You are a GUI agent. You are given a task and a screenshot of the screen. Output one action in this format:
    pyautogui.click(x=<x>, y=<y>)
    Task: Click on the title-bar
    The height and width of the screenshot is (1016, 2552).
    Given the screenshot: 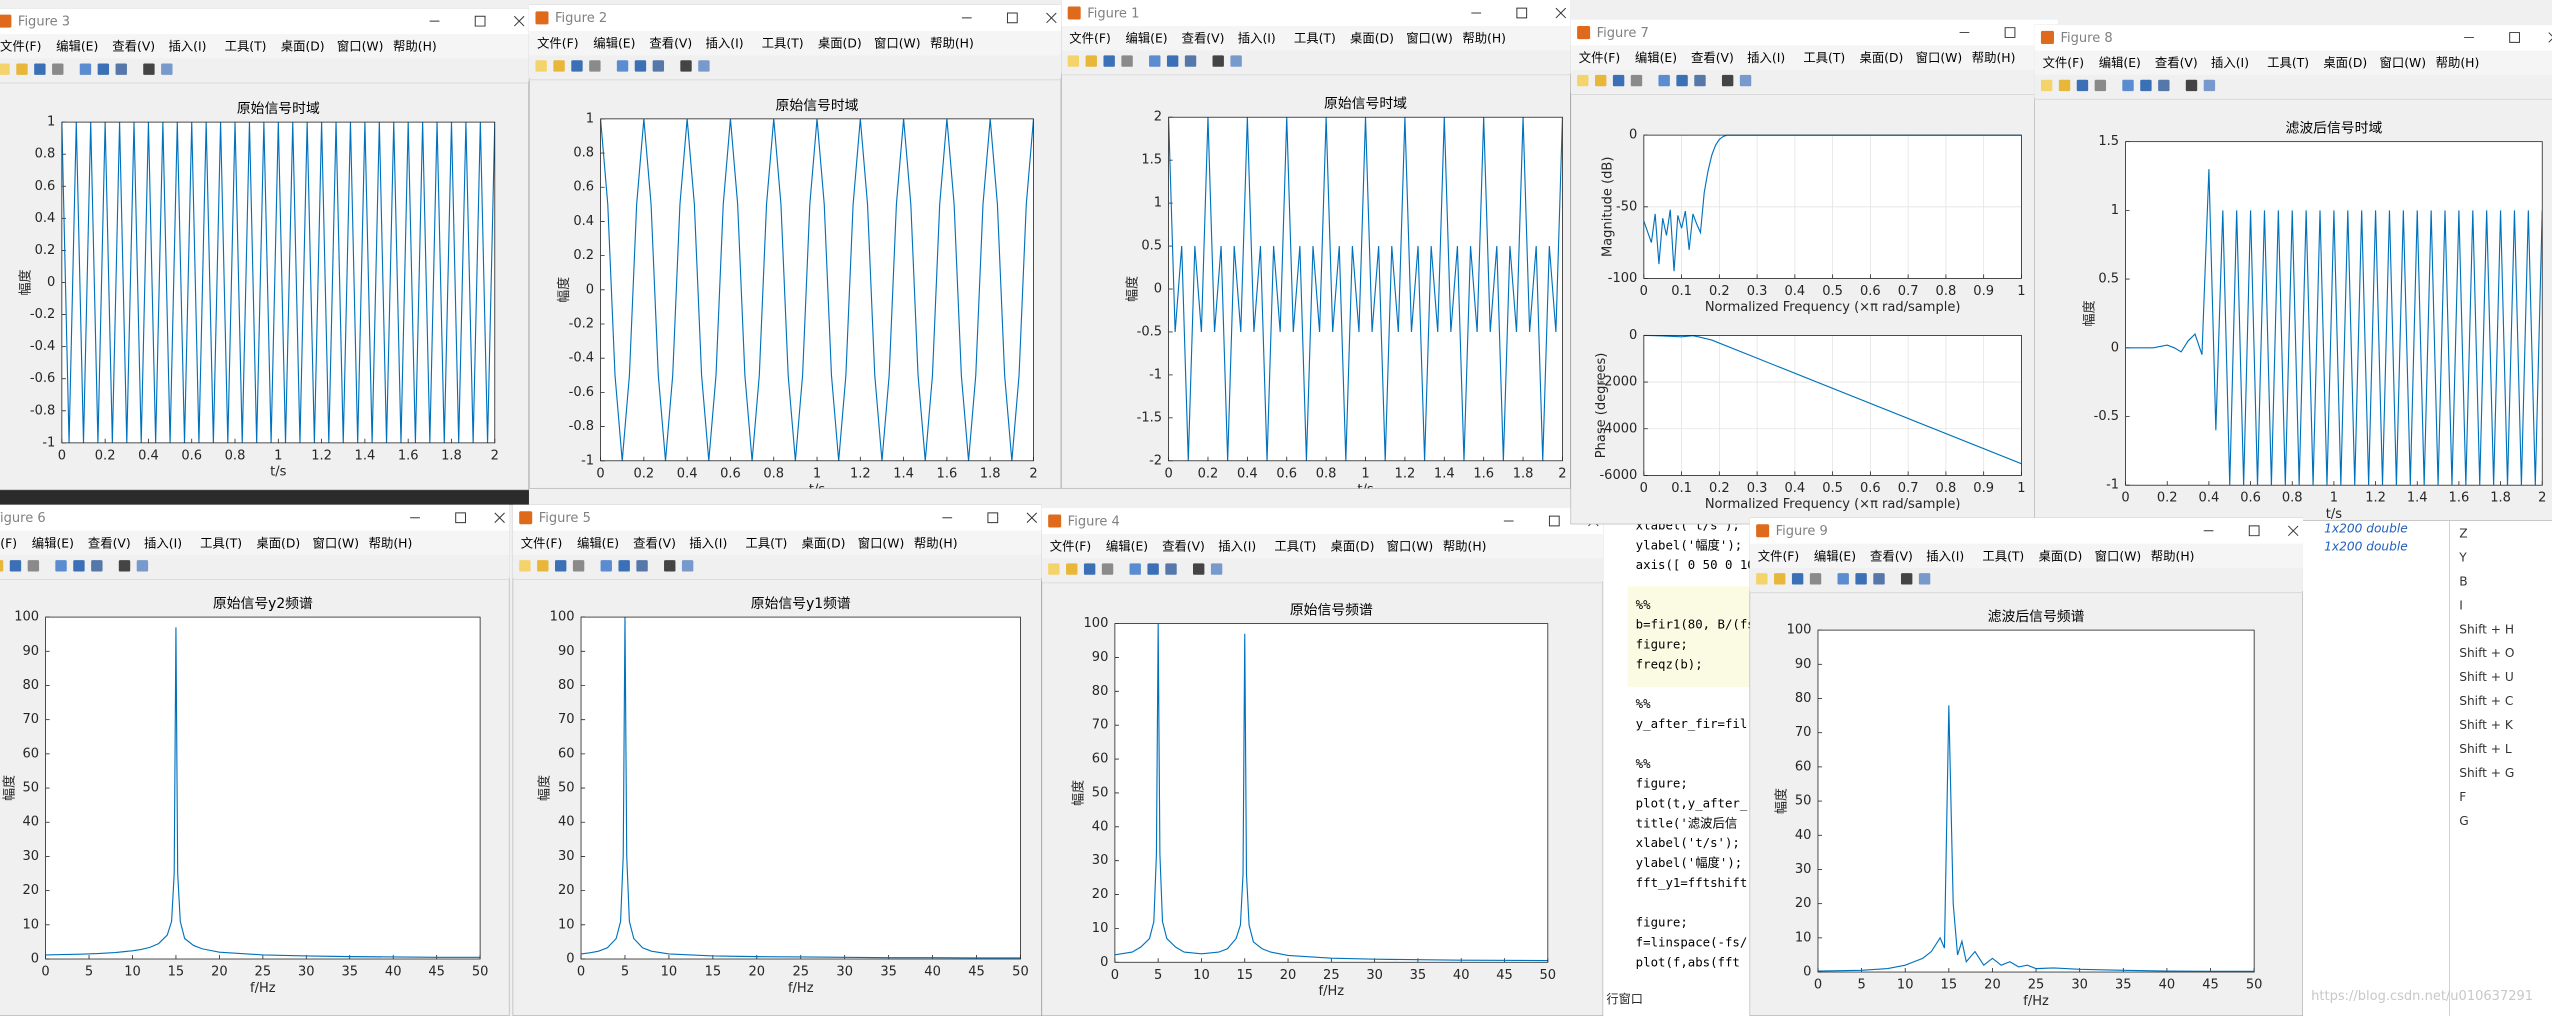 What is the action you would take?
    pyautogui.click(x=255, y=517)
    